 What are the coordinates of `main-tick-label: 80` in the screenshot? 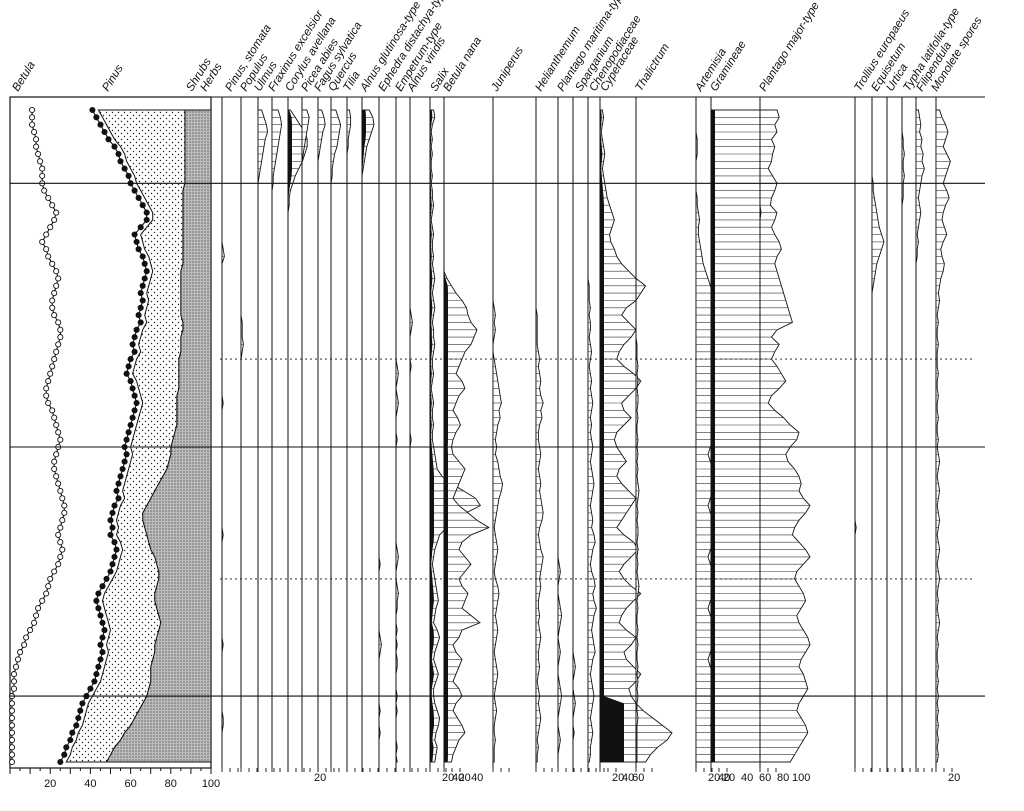 It's located at (171, 784).